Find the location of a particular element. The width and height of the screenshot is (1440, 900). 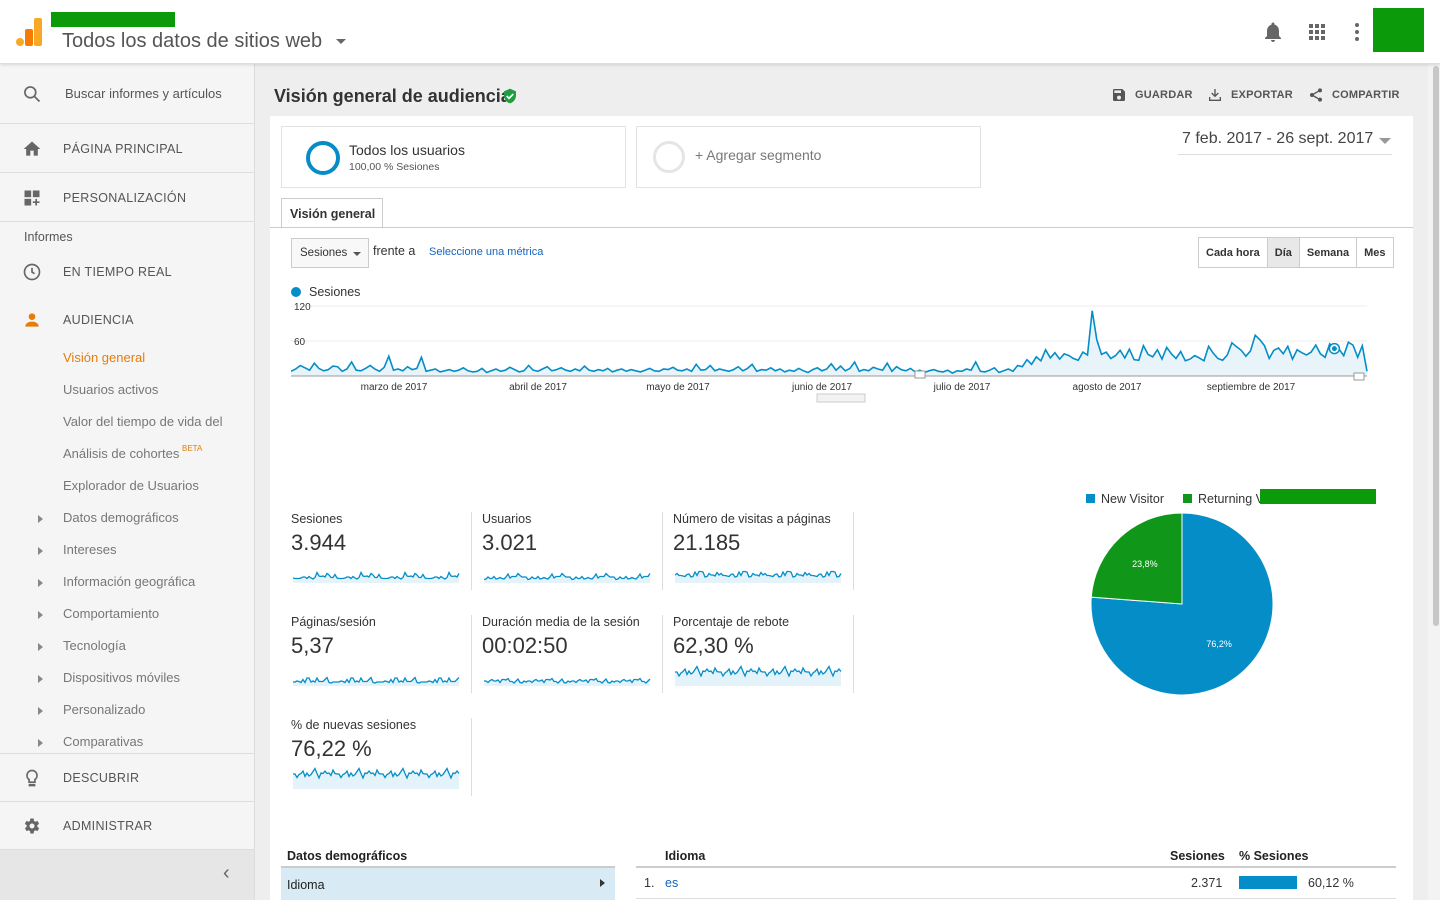

metric-tile: Duración media de la sesión 00:02:50 is located at coordinates (572, 654).